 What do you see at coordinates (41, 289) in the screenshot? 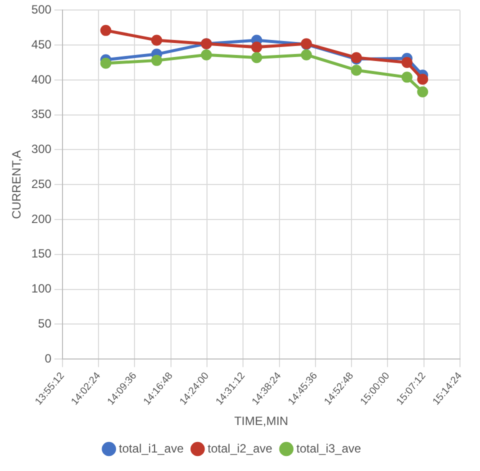
I see `y-tick-label: 100` at bounding box center [41, 289].